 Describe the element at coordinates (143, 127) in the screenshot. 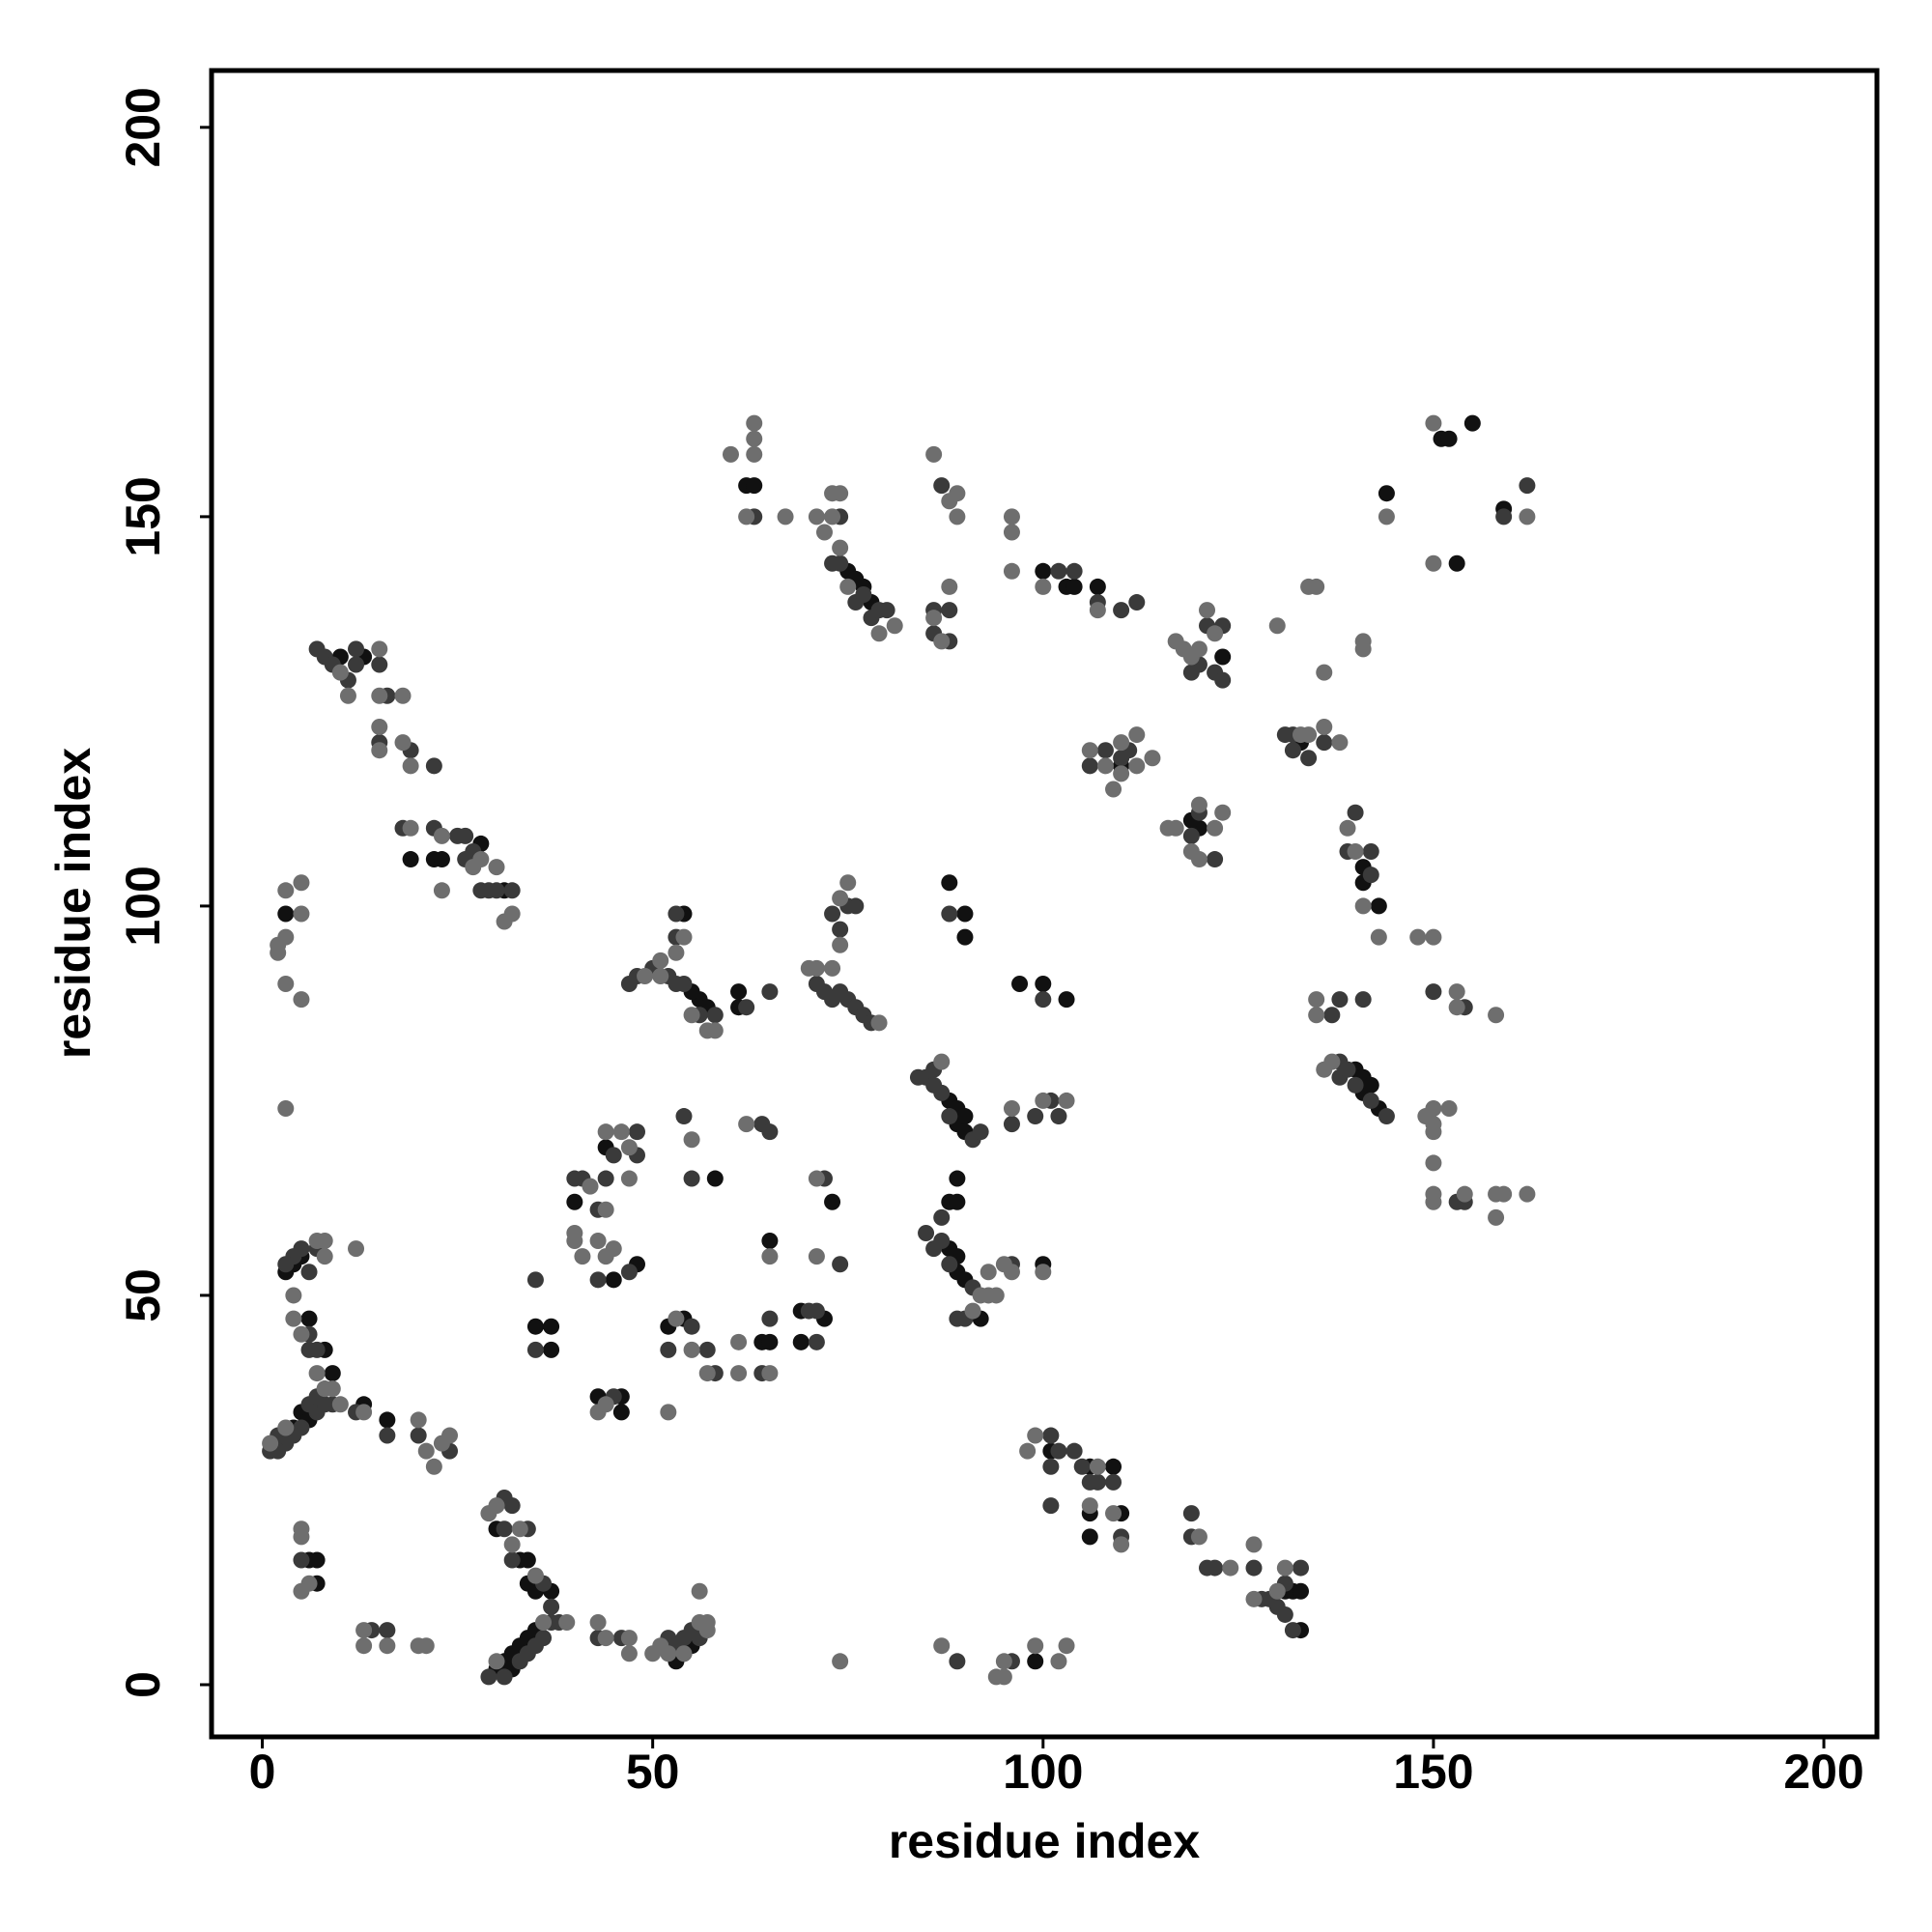

I see `y-tick-label: 200` at that location.